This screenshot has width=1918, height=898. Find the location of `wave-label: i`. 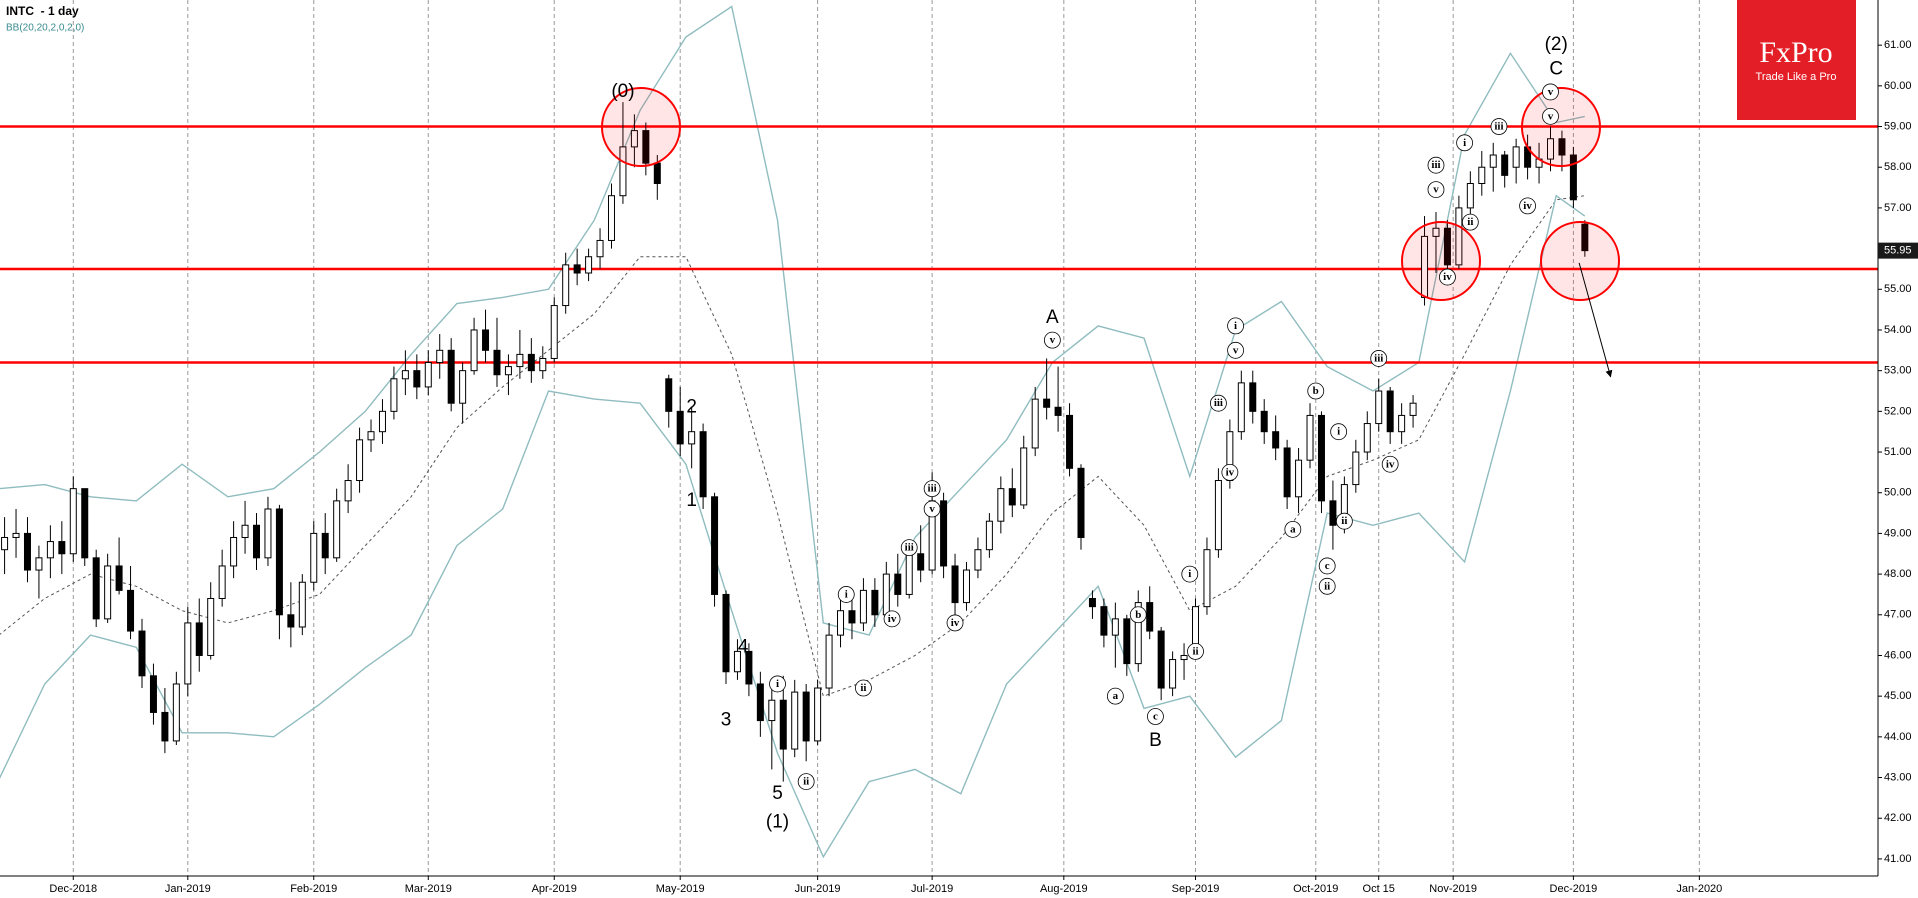

wave-label: i is located at coordinates (1338, 432).